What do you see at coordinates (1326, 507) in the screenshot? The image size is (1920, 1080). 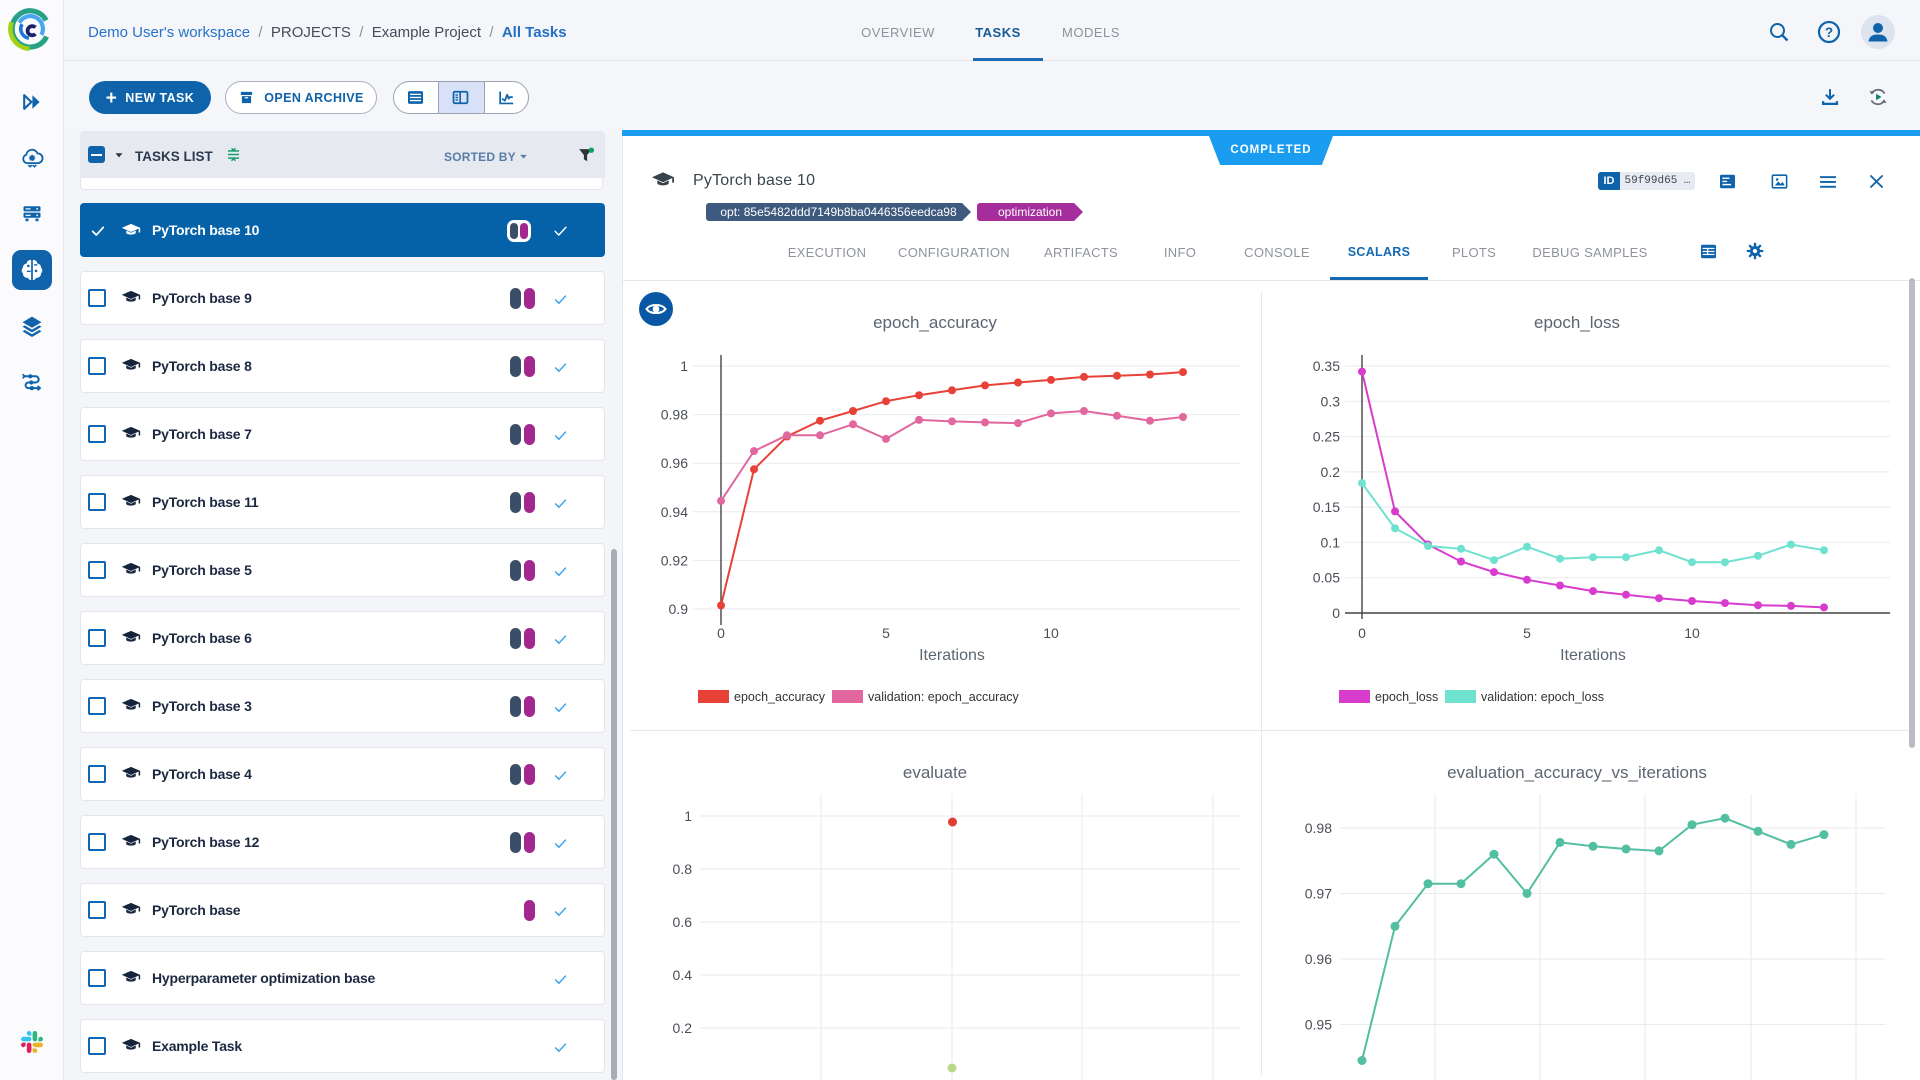 I see `svg-text: 0.15` at bounding box center [1326, 507].